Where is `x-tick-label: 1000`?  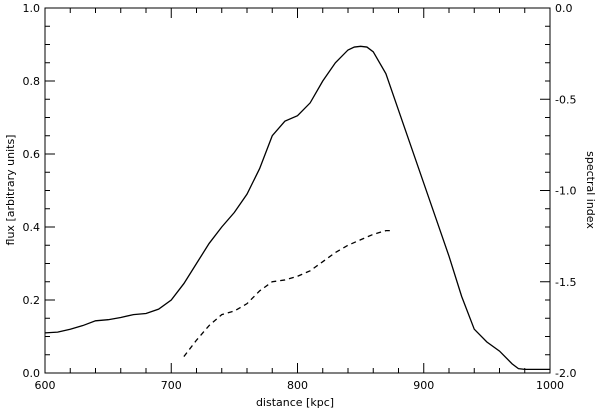
x-tick-label: 1000 is located at coordinates (550, 385).